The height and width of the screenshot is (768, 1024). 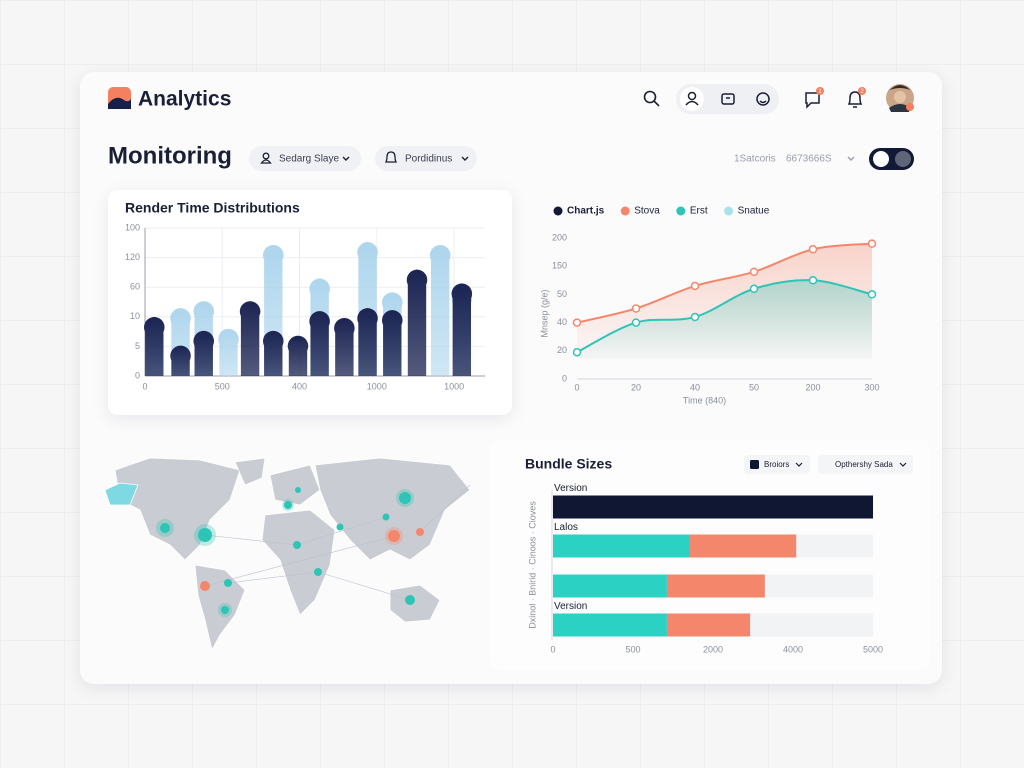 What do you see at coordinates (562, 294) in the screenshot?
I see `y-tick-label: 50` at bounding box center [562, 294].